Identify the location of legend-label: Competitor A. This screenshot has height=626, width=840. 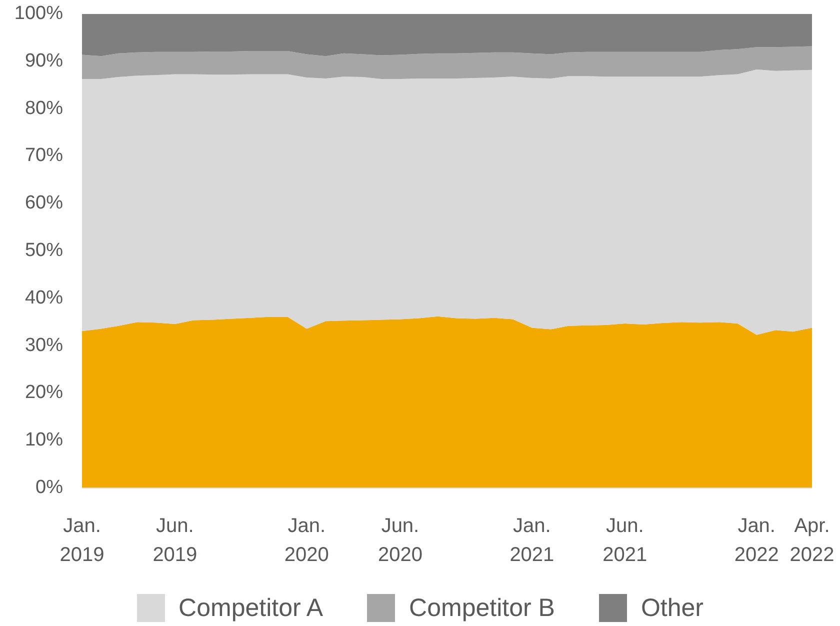
(251, 608).